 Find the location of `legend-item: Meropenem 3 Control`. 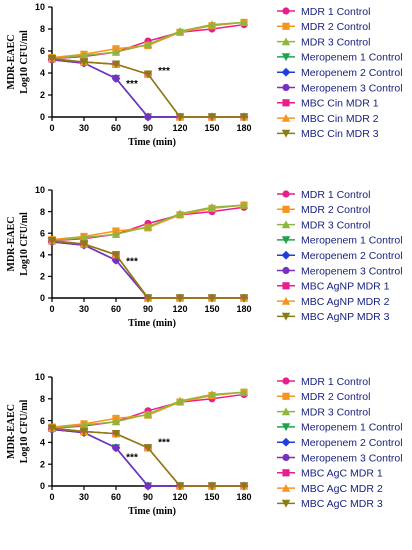

legend-item: Meropenem 3 Control is located at coordinates (340, 458).